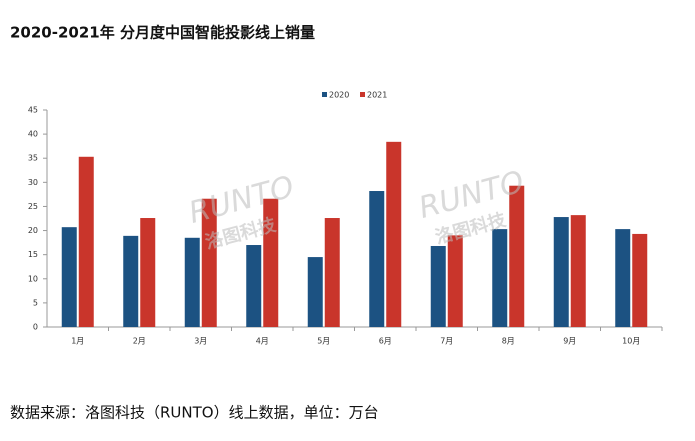  I want to click on y-tick-label: 25, so click(33, 206).